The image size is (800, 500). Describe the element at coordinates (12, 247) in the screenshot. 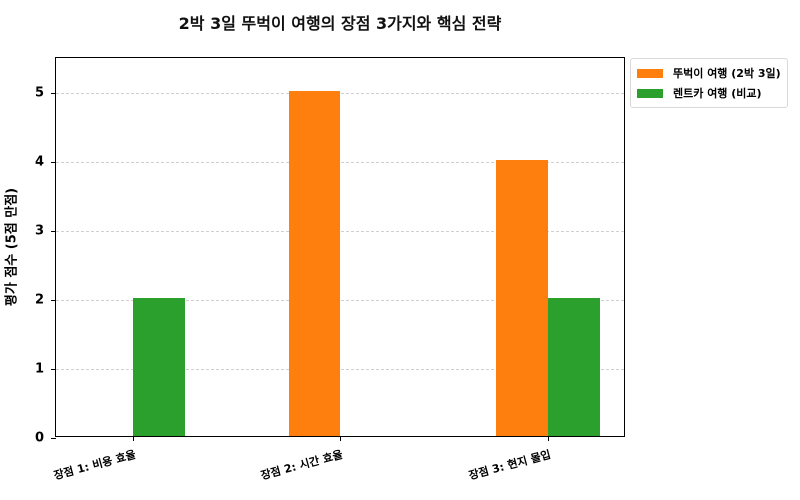

I see `y-axis-label: 평가 점수 (5점 만점)` at that location.